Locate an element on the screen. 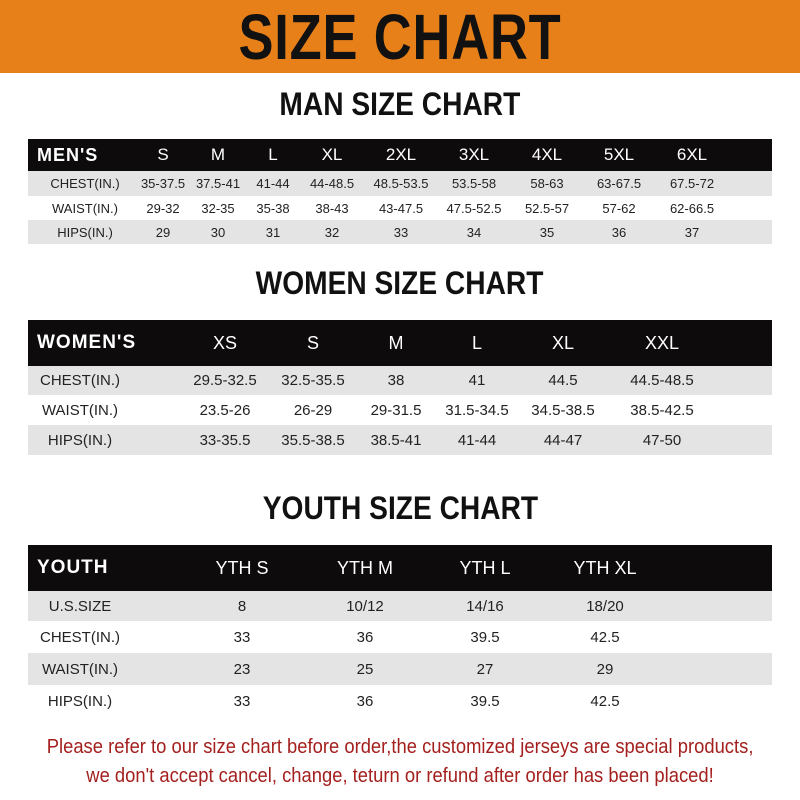 This screenshot has width=800, height=800. cell: YTH M is located at coordinates (365, 567).